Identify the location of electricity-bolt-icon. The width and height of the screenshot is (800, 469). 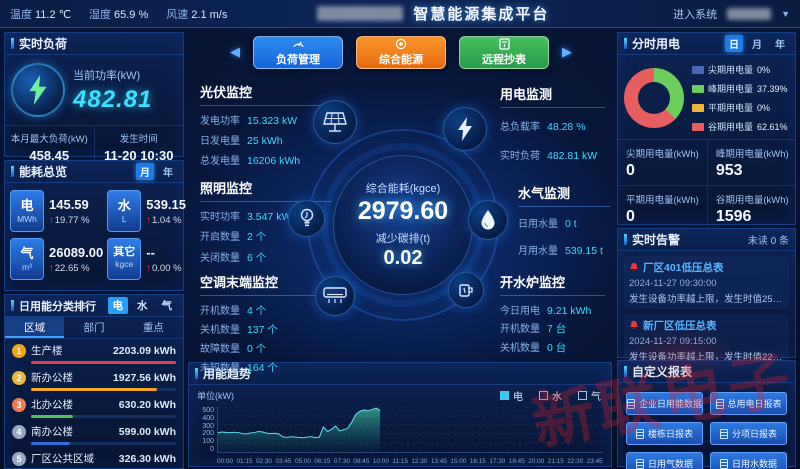
(465, 129).